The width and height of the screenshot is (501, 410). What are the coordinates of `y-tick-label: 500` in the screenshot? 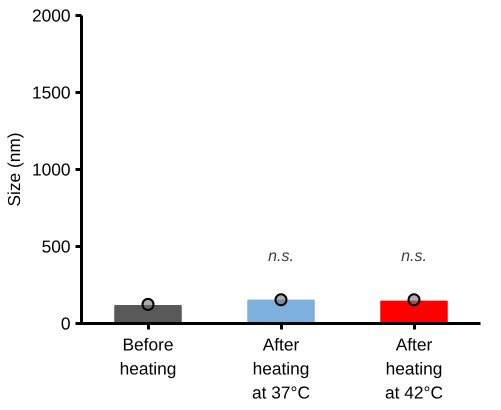 It's located at (56, 246).